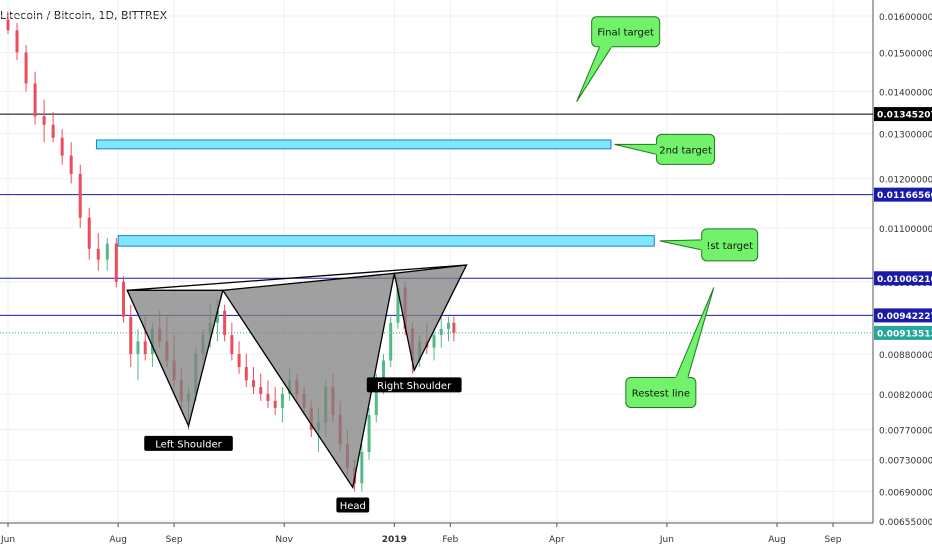  I want to click on callout-box, so click(626, 32).